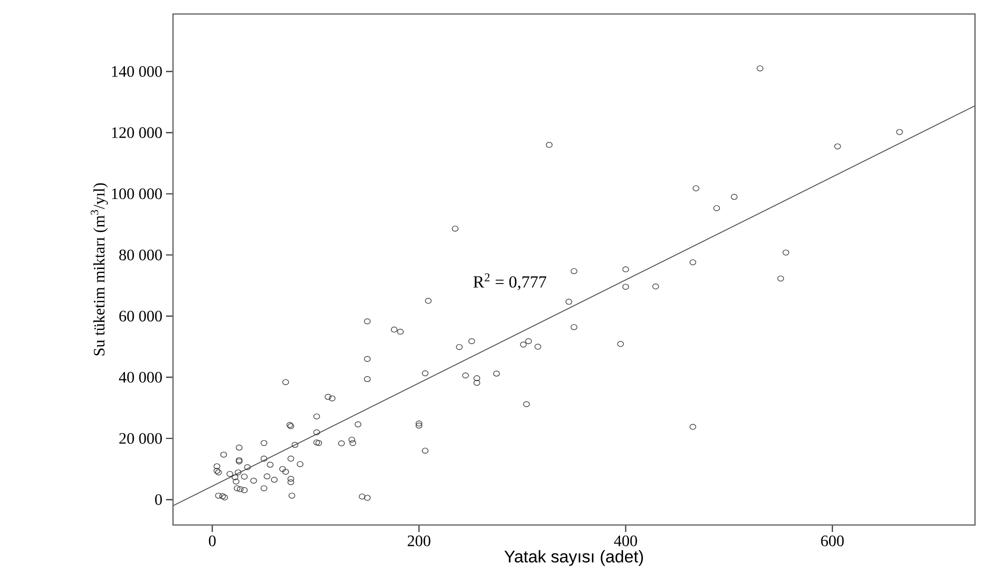  What do you see at coordinates (99, 269) in the screenshot?
I see `y-axis-title: Su tüketim miktarı (m$^{3}$/yıl)` at bounding box center [99, 269].